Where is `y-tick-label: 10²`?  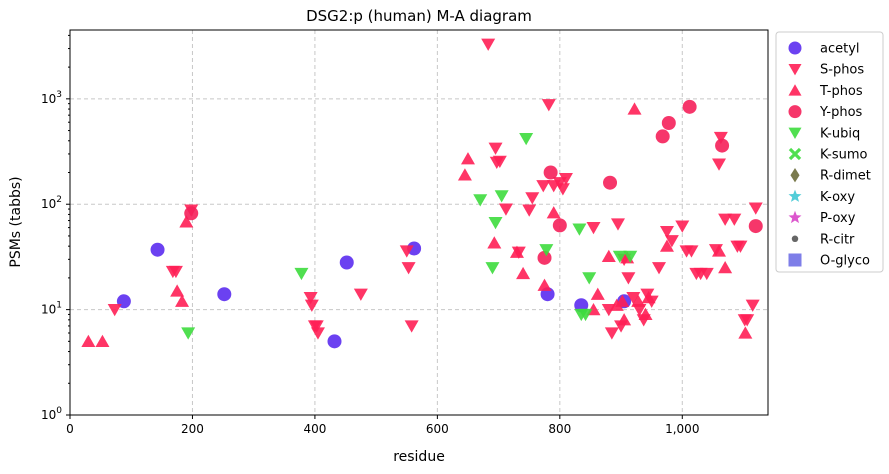 y-tick-label: 10² is located at coordinates (51, 203).